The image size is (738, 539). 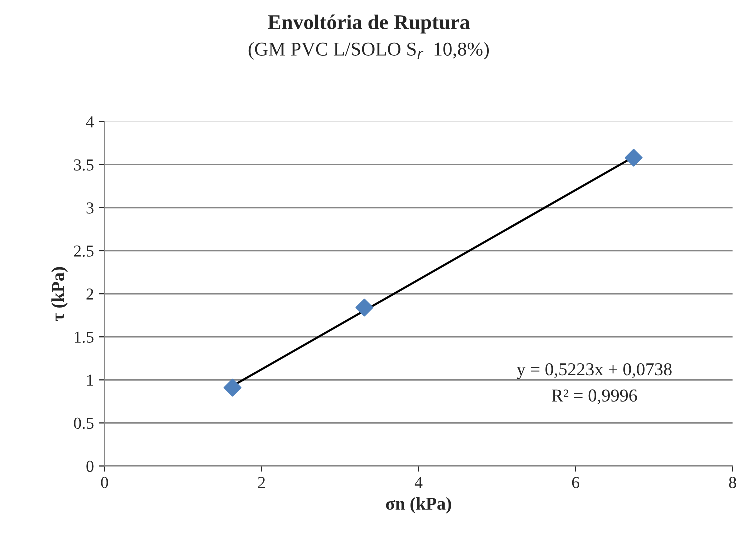 I want to click on y-tick-label: 1.5, so click(x=84, y=338).